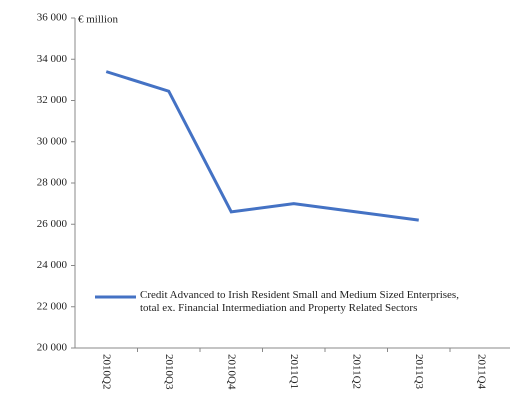 This screenshot has width=512, height=412. What do you see at coordinates (52, 183) in the screenshot?
I see `y-tick-label: 28 000` at bounding box center [52, 183].